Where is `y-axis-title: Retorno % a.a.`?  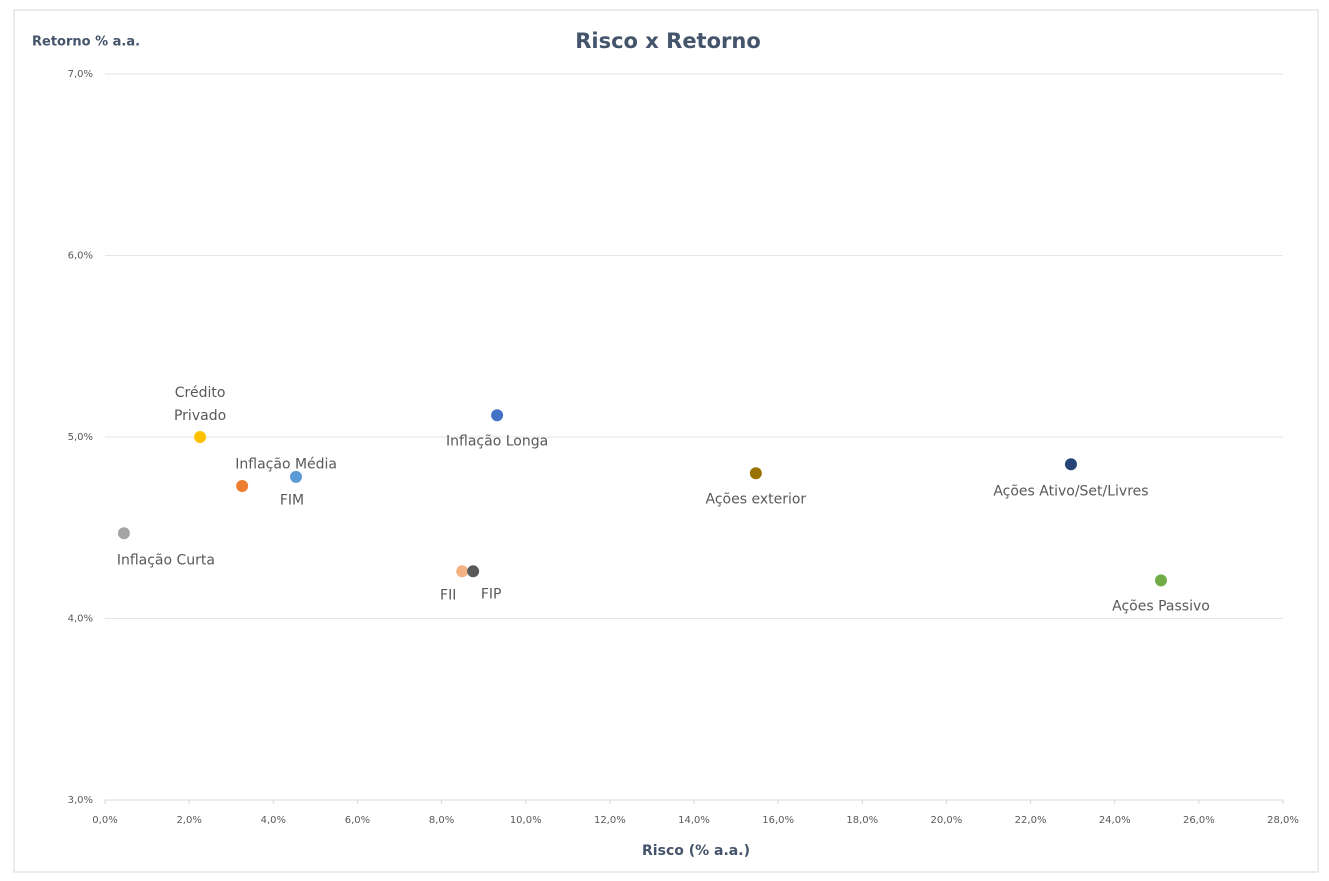
y-axis-title: Retorno % a.a. is located at coordinates (86, 42).